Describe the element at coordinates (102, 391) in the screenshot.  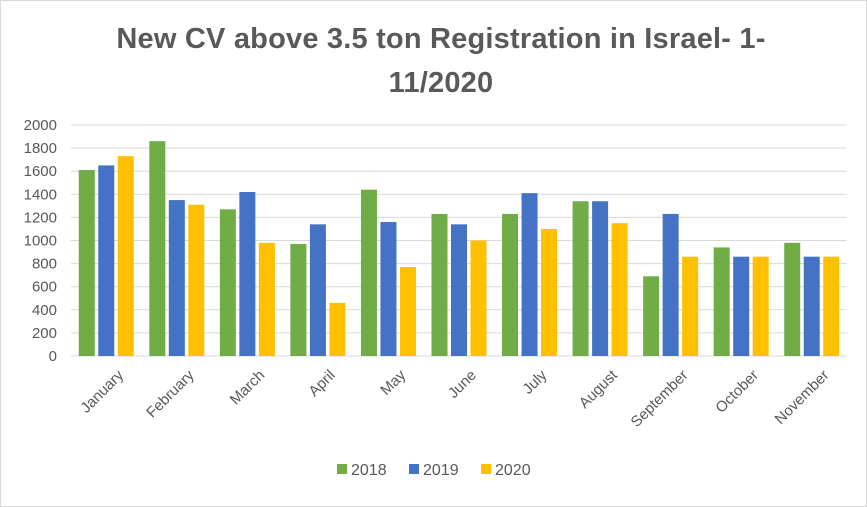
I see `x-tick-label: January` at that location.